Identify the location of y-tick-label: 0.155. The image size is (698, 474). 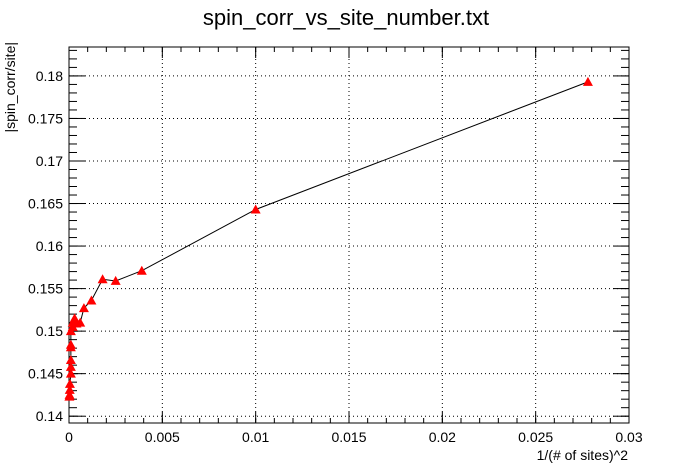
(45, 289).